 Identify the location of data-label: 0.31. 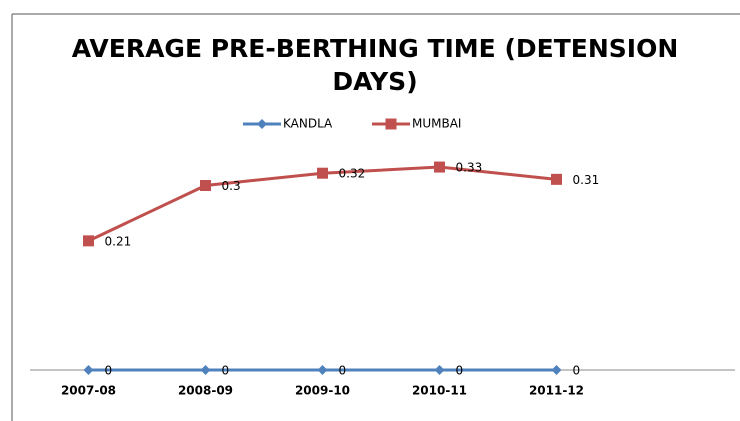
(586, 180).